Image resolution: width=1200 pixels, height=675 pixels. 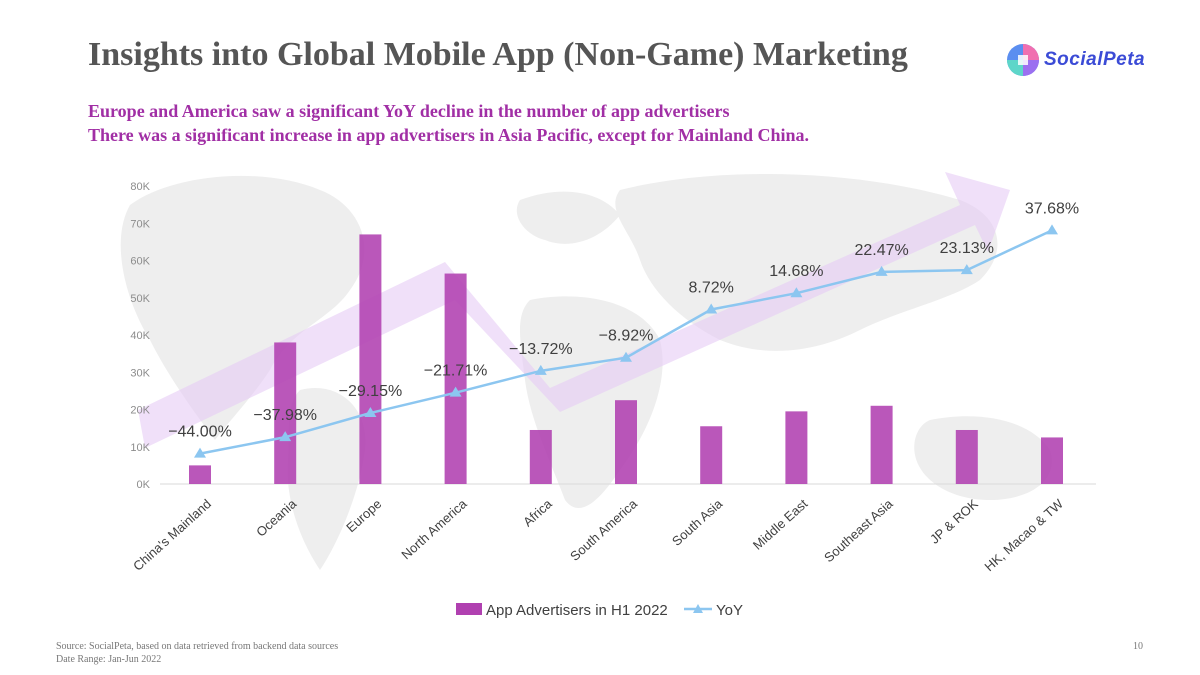 I want to click on y-tick-label: 50K, so click(x=140, y=299).